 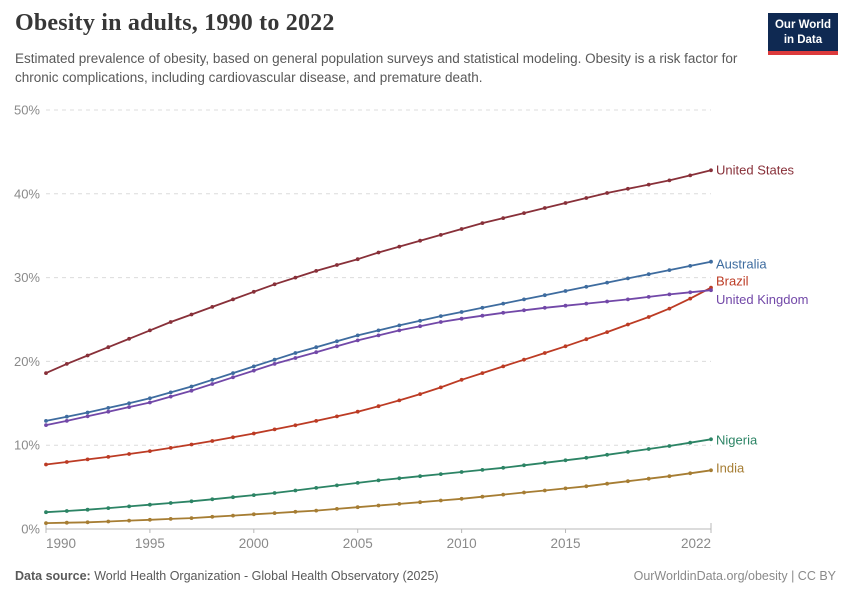 What do you see at coordinates (734, 576) in the screenshot?
I see `owid-url-license: OurWorldinData.org/obesity | CC BY` at bounding box center [734, 576].